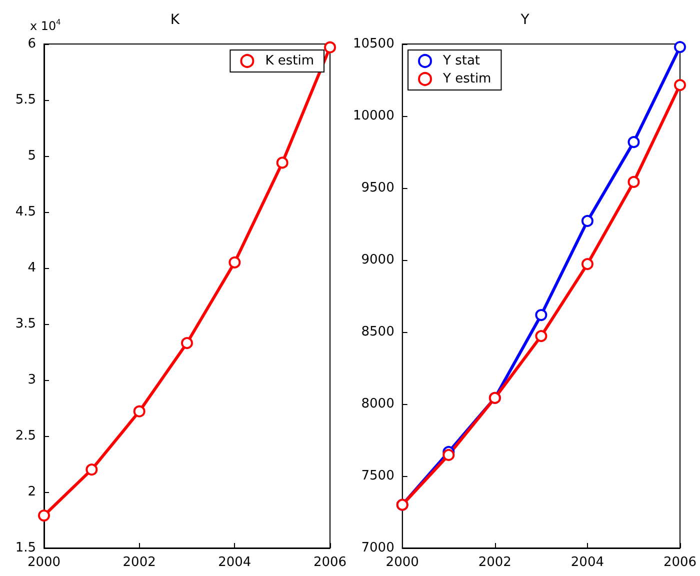 This screenshot has height=576, width=700. I want to click on chart-title: Y, so click(525, 20).